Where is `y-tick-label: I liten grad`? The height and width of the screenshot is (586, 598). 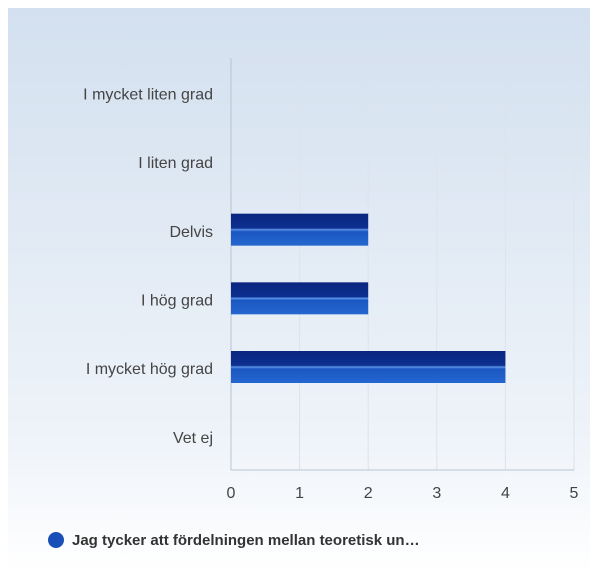 y-tick-label: I liten grad is located at coordinates (175, 163).